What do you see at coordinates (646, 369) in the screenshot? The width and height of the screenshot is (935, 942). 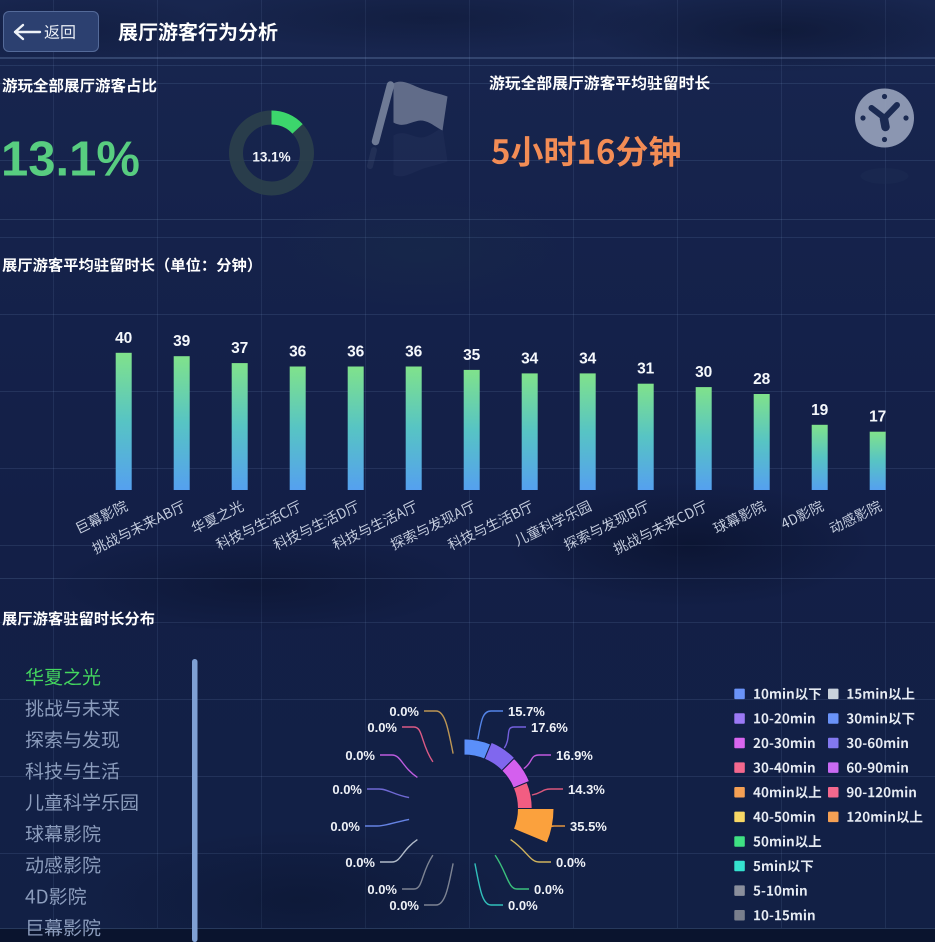 I see `svg-text: 31` at bounding box center [646, 369].